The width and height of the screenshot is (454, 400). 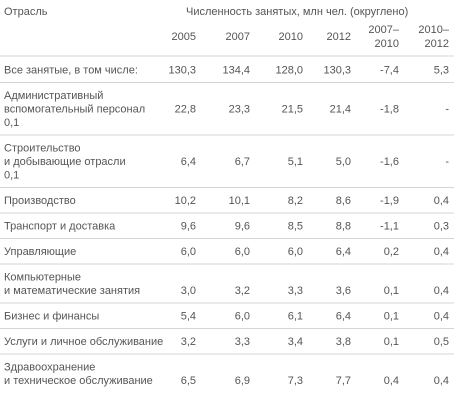 What do you see at coordinates (40, 201) in the screenshot?
I see `row-label: Производство` at bounding box center [40, 201].